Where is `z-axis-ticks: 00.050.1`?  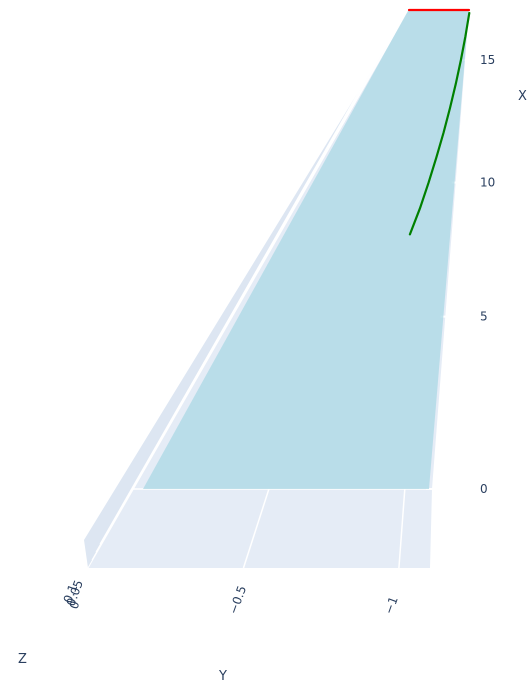
z-axis-ticks: 00.050.1 is located at coordinates (73, 594).